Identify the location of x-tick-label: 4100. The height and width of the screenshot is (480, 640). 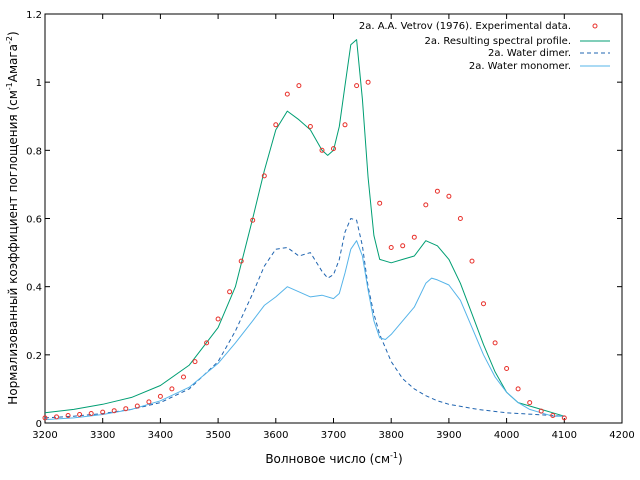
(564, 435).